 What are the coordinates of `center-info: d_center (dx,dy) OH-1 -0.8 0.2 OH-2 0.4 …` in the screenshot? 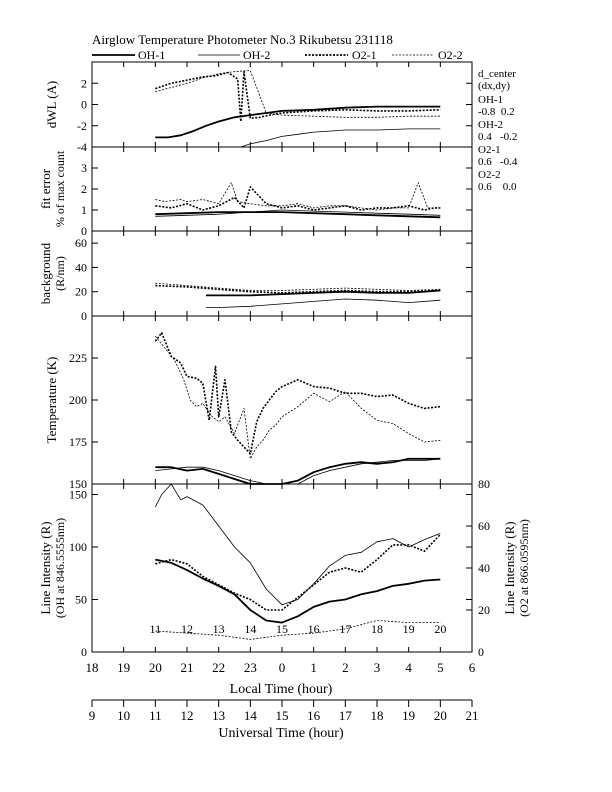 It's located at (498, 130).